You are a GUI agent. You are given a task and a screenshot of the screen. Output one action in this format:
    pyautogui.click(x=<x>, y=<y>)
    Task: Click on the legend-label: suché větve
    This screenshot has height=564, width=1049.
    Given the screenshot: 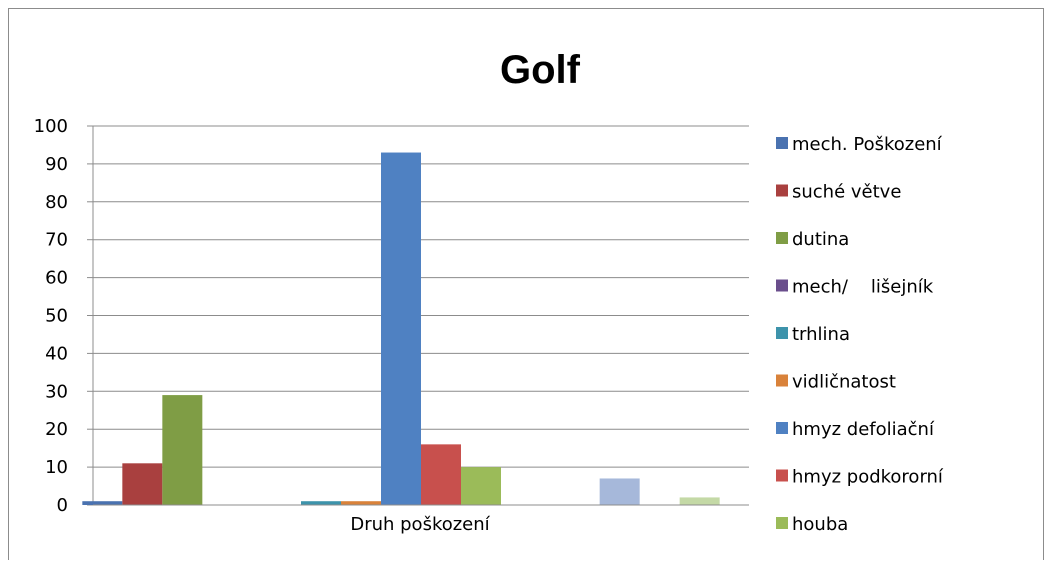 What is the action you would take?
    pyautogui.click(x=846, y=192)
    